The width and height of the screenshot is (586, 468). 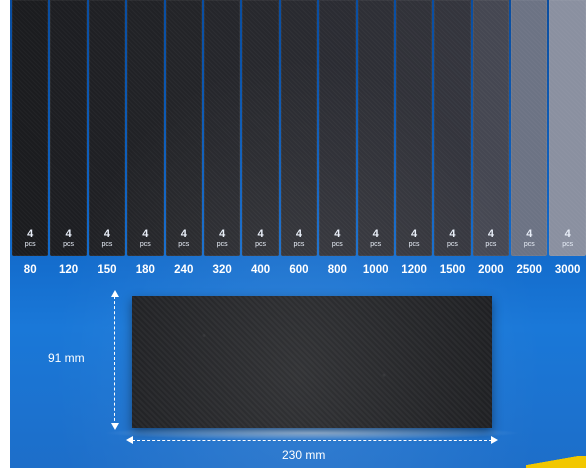 I want to click on grit-label: 3000, so click(x=567, y=270).